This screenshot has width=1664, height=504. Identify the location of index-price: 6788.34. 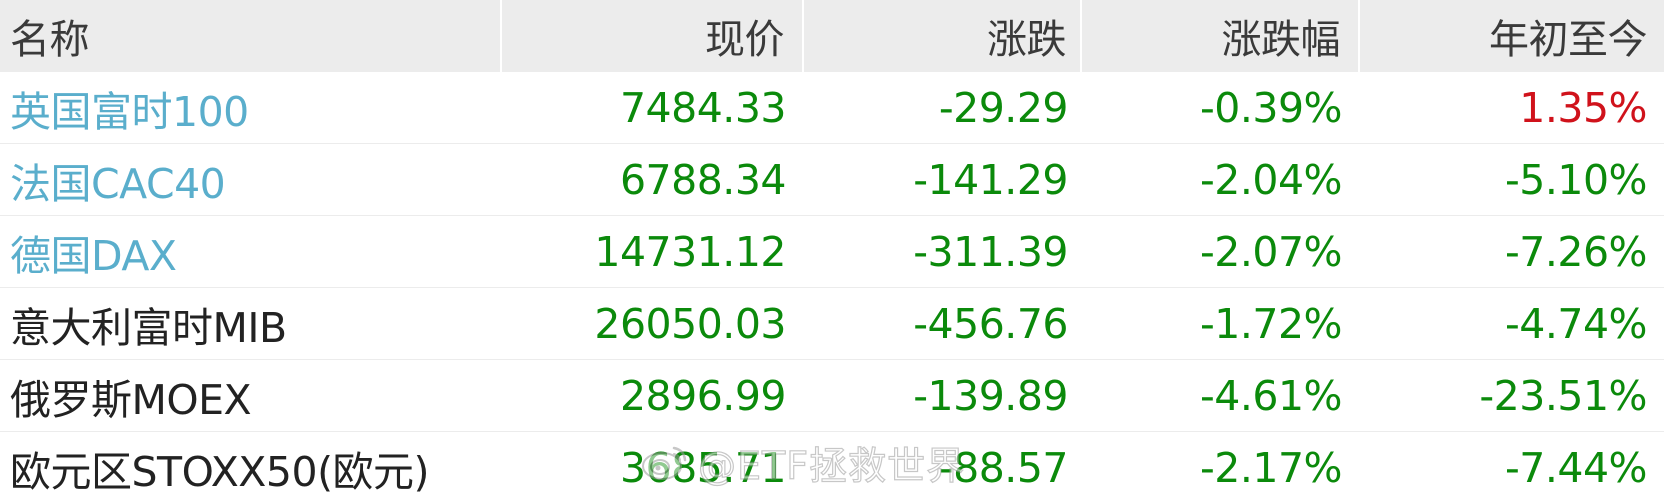
(703, 179).